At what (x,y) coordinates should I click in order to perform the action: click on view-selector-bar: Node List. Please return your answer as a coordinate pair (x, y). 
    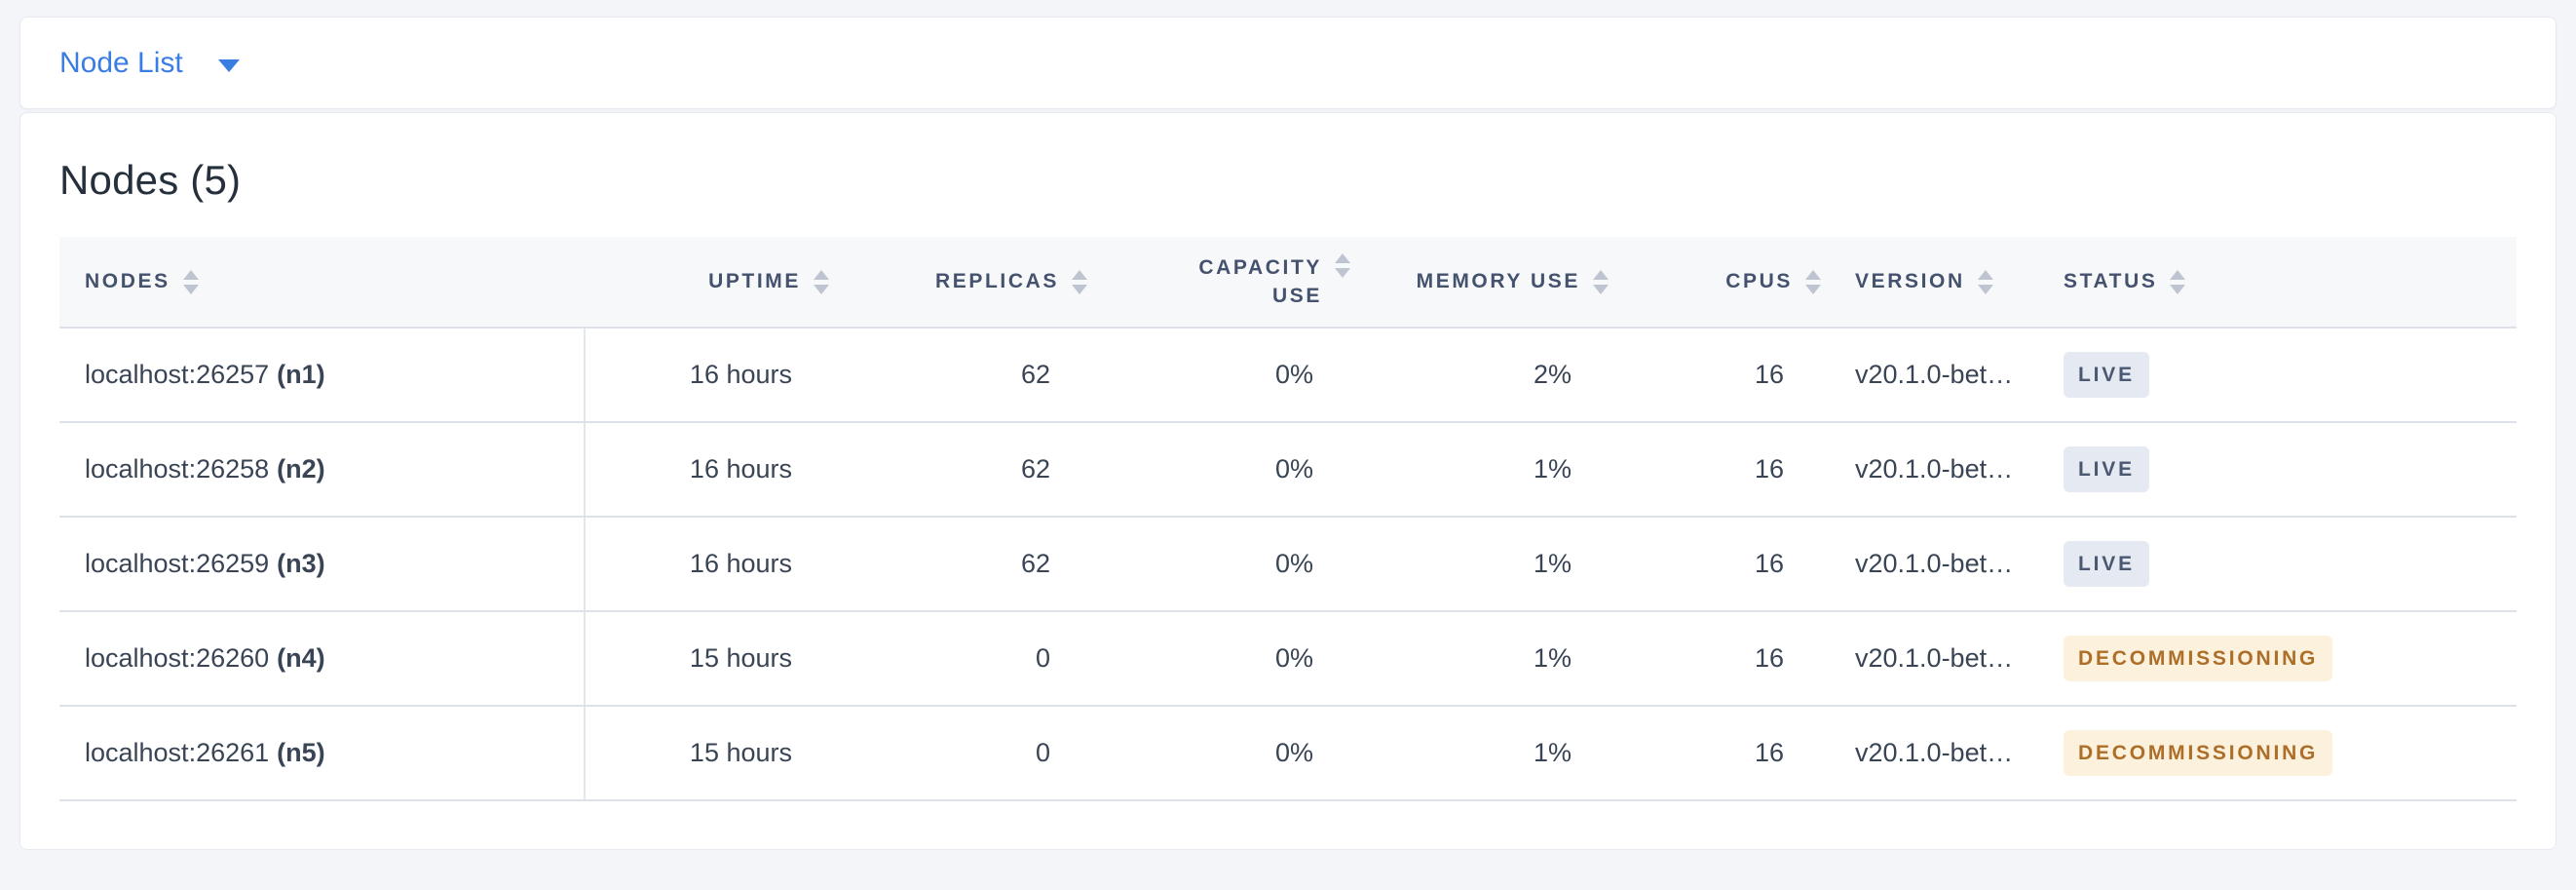
    Looking at the image, I should click on (1288, 63).